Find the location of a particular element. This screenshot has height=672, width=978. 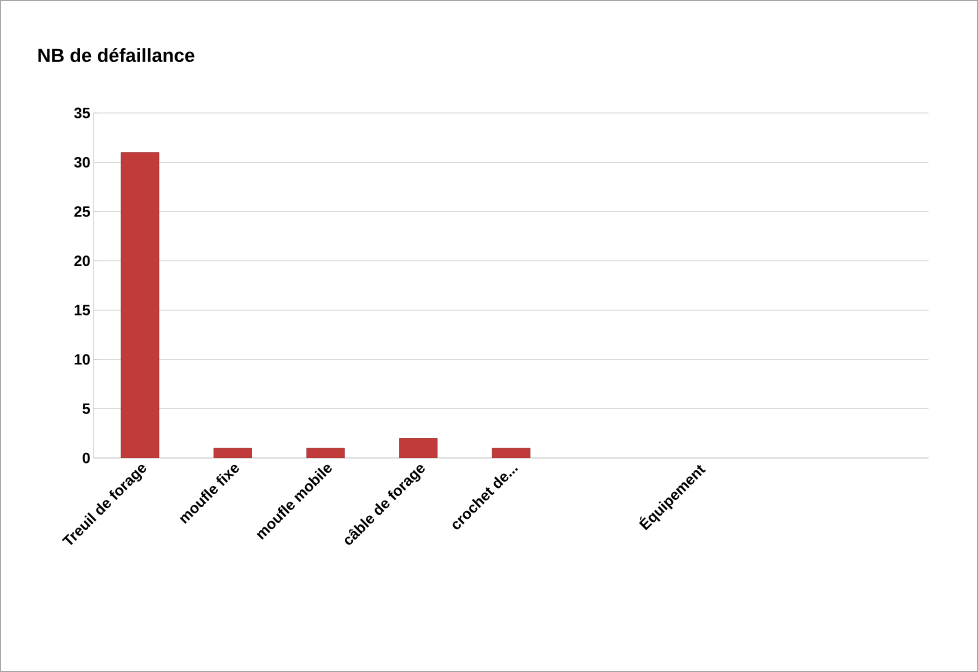

y-tick-label: 0 is located at coordinates (86, 458).